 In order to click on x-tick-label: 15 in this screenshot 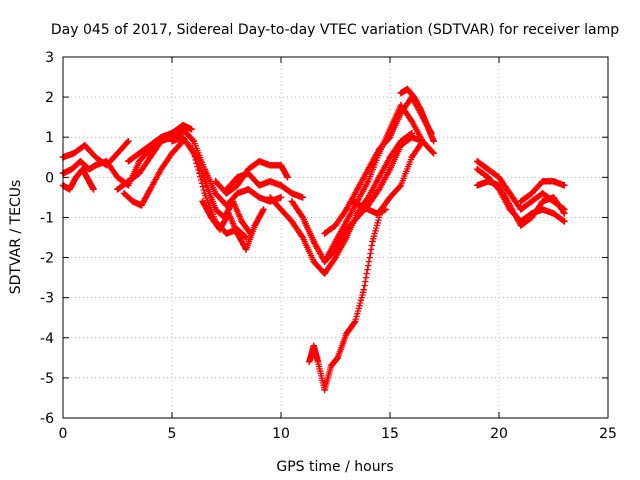, I will do `click(390, 434)`.